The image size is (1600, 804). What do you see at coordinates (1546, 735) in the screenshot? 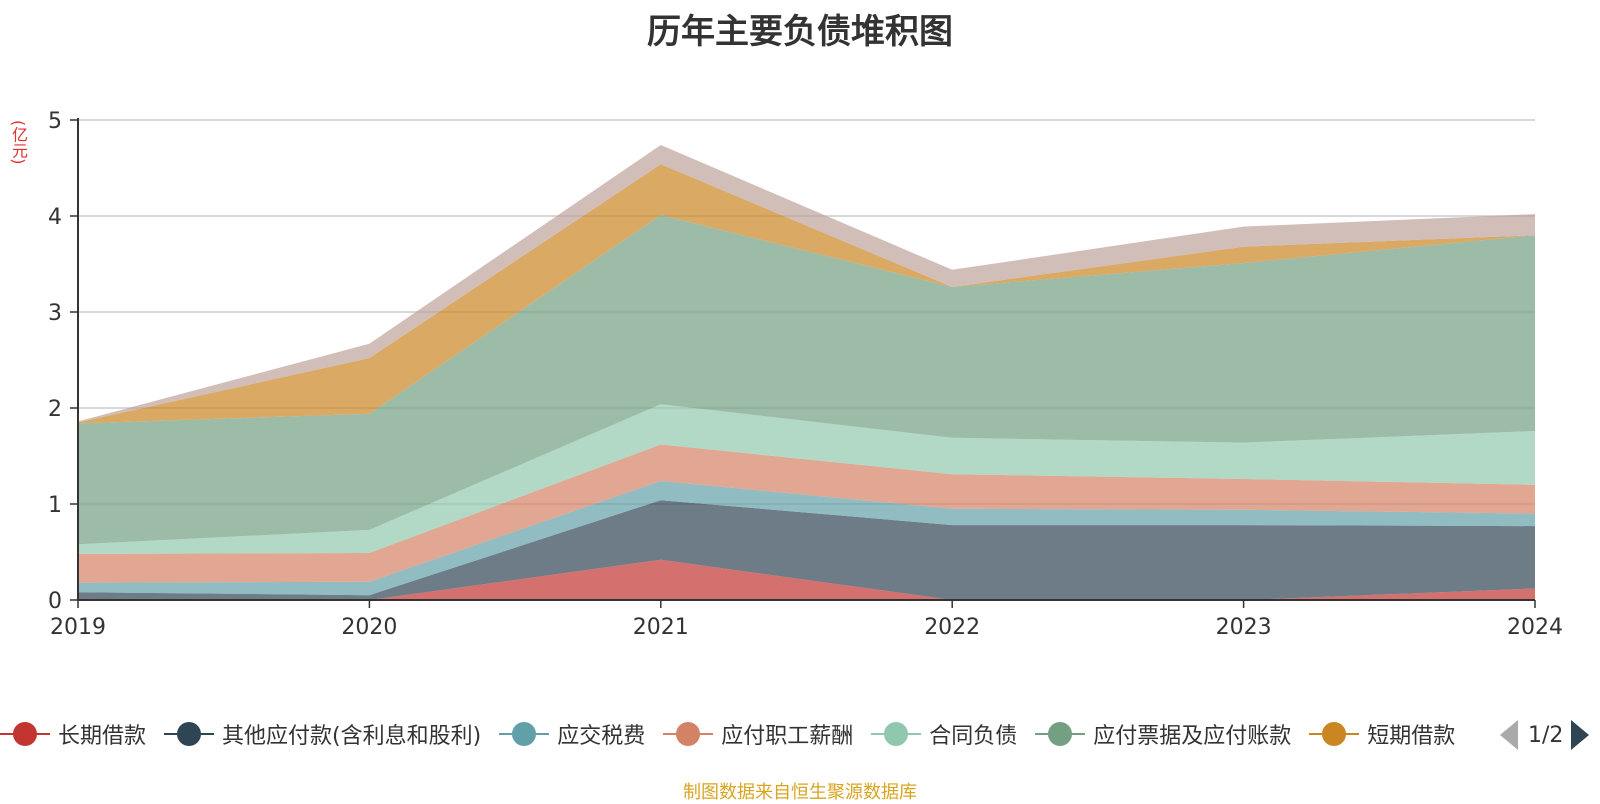
I see `legend-page-indicator: 1/2` at bounding box center [1546, 735].